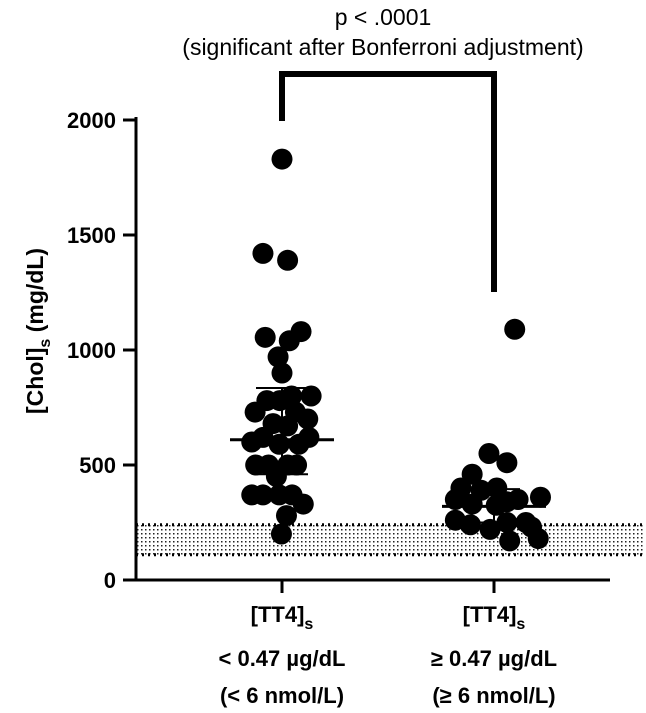 Image resolution: width=646 pixels, height=713 pixels. What do you see at coordinates (91, 120) in the screenshot?
I see `y-tick-label-2000: 2000` at bounding box center [91, 120].